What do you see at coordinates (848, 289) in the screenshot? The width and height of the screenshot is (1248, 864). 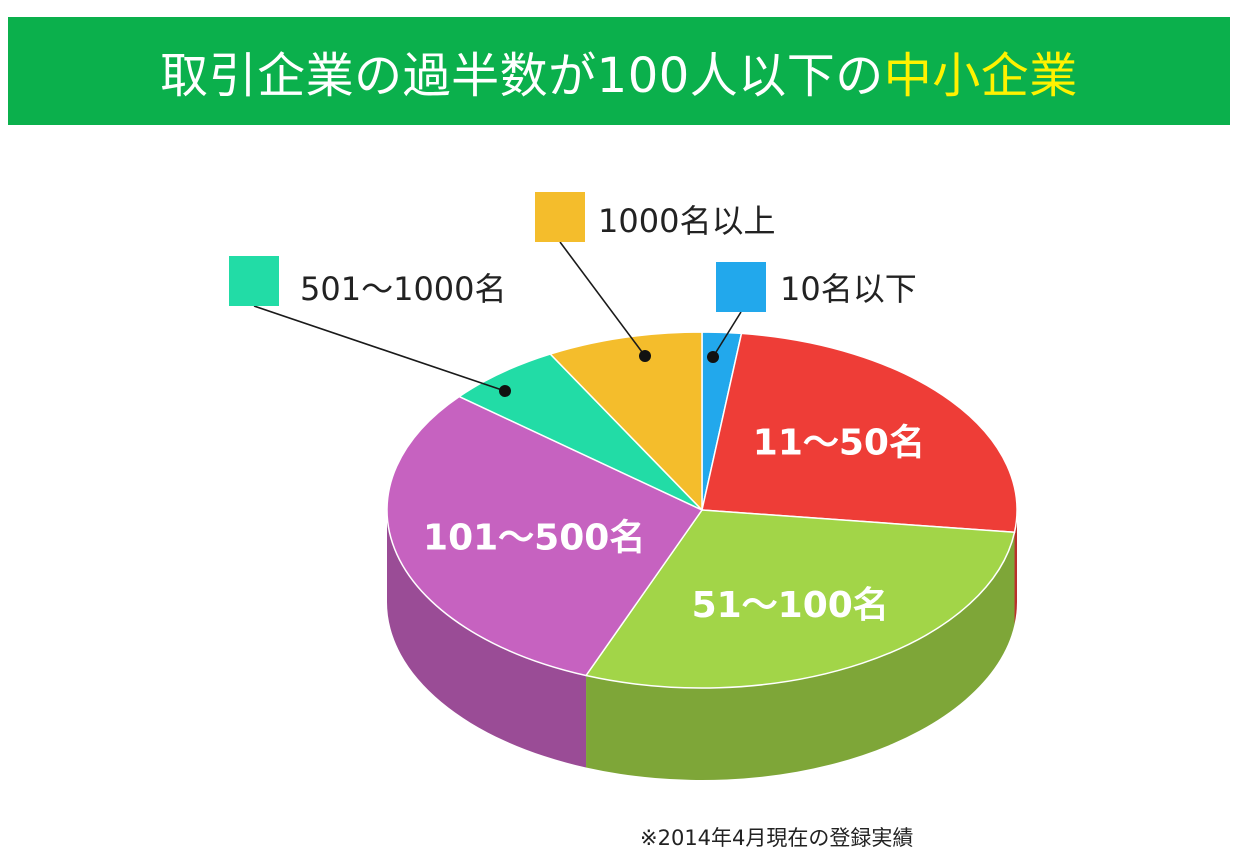 I see `legend-label-0: 10名以下` at bounding box center [848, 289].